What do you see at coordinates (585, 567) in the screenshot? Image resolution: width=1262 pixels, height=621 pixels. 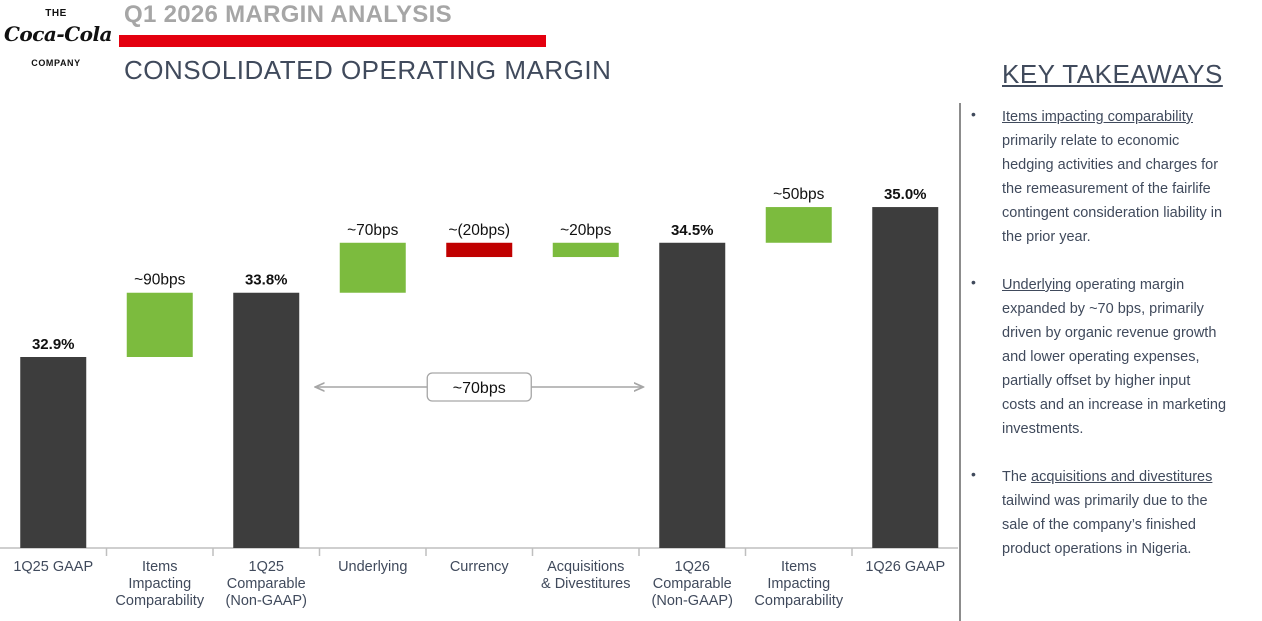 I see `category-label-line: Acquisitions` at bounding box center [585, 567].